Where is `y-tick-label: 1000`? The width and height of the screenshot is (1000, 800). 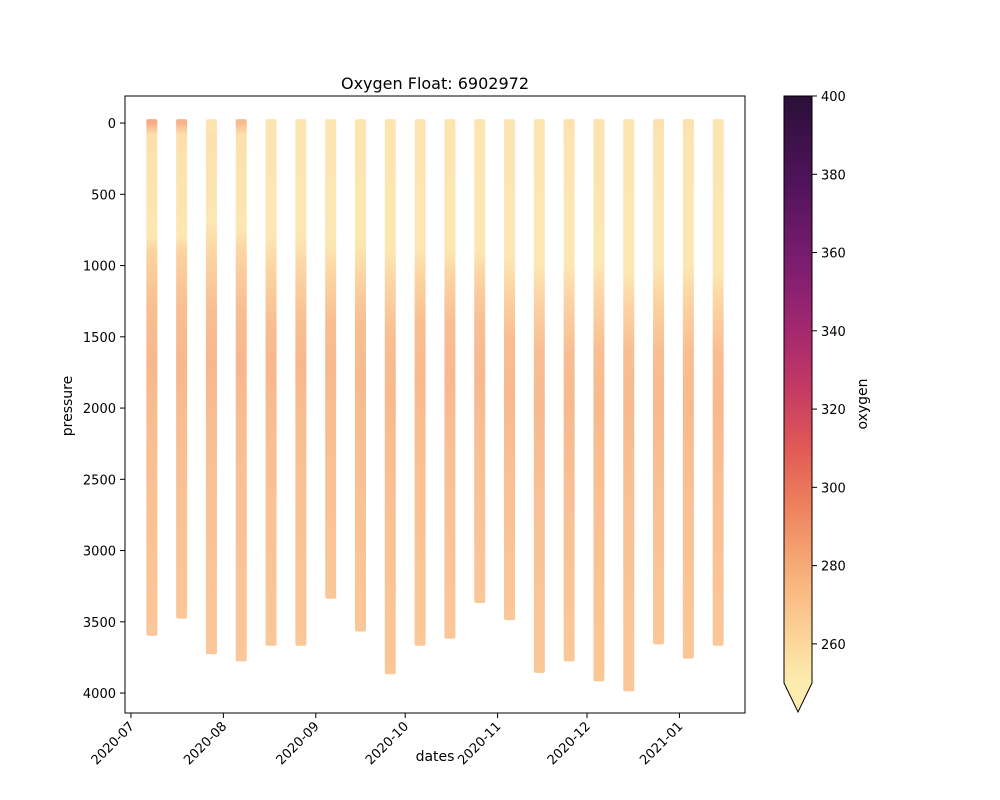
y-tick-label: 1000 is located at coordinates (99, 267).